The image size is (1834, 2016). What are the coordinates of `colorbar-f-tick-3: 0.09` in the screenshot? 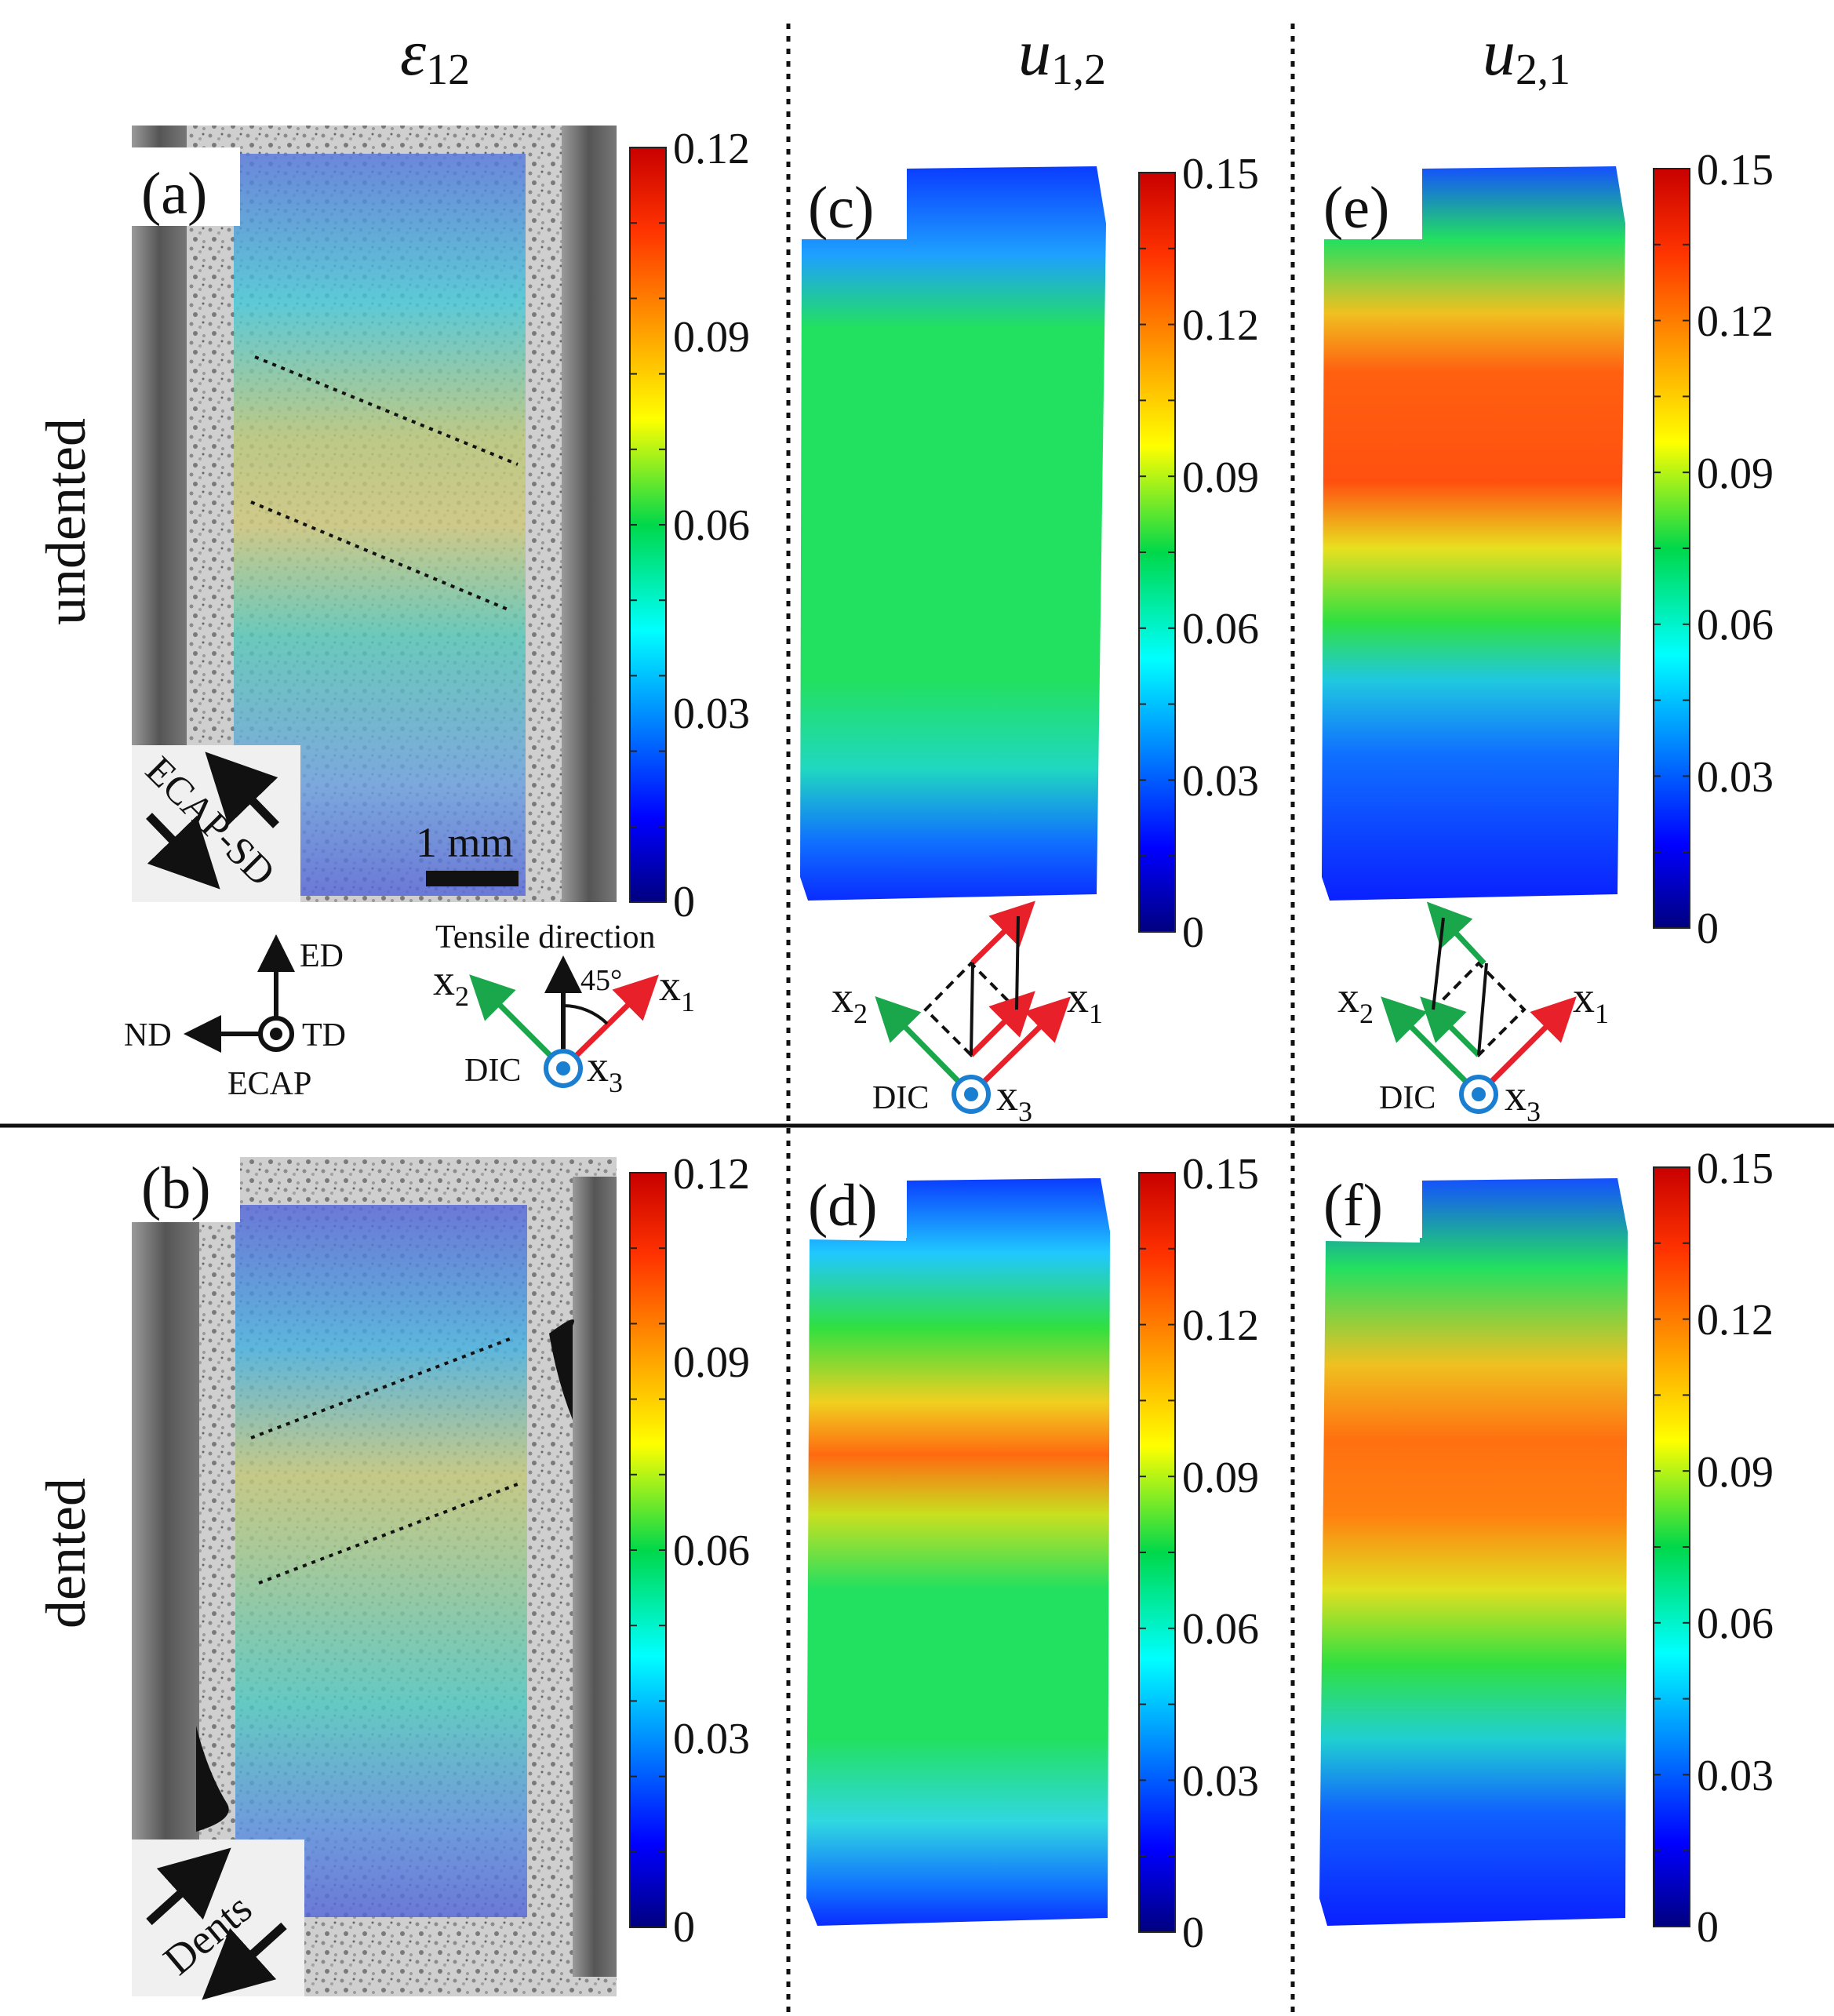 It's located at (1736, 1472).